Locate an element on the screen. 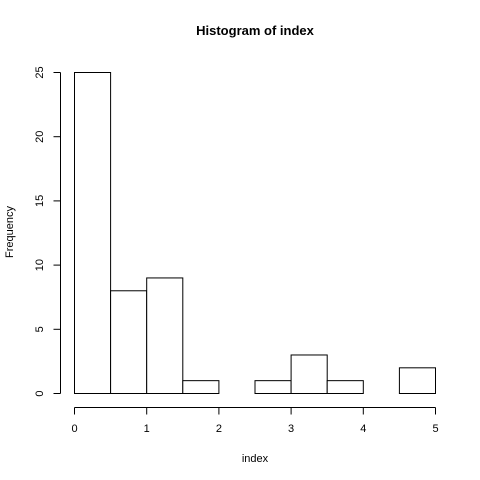  x-tick-label-0: 0 is located at coordinates (74, 429).